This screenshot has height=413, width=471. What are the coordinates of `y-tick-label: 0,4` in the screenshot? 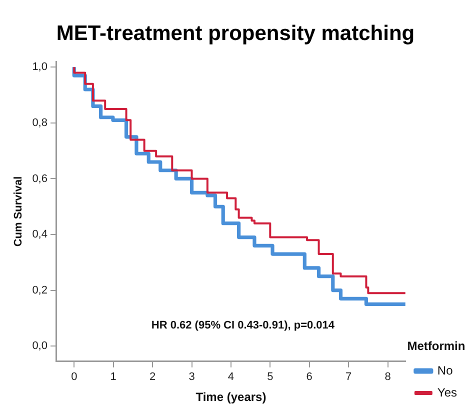 It's located at (40, 234).